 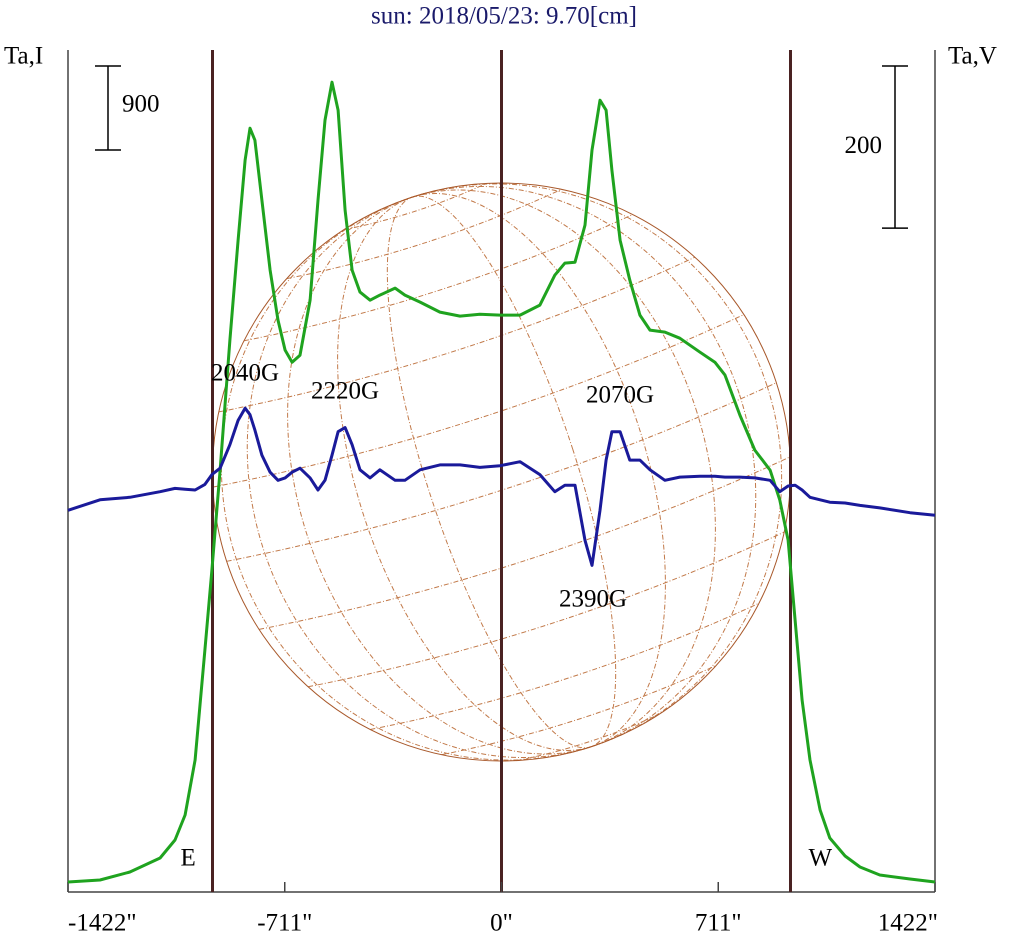 What do you see at coordinates (620, 395) in the screenshot?
I see `annotation: 2070G` at bounding box center [620, 395].